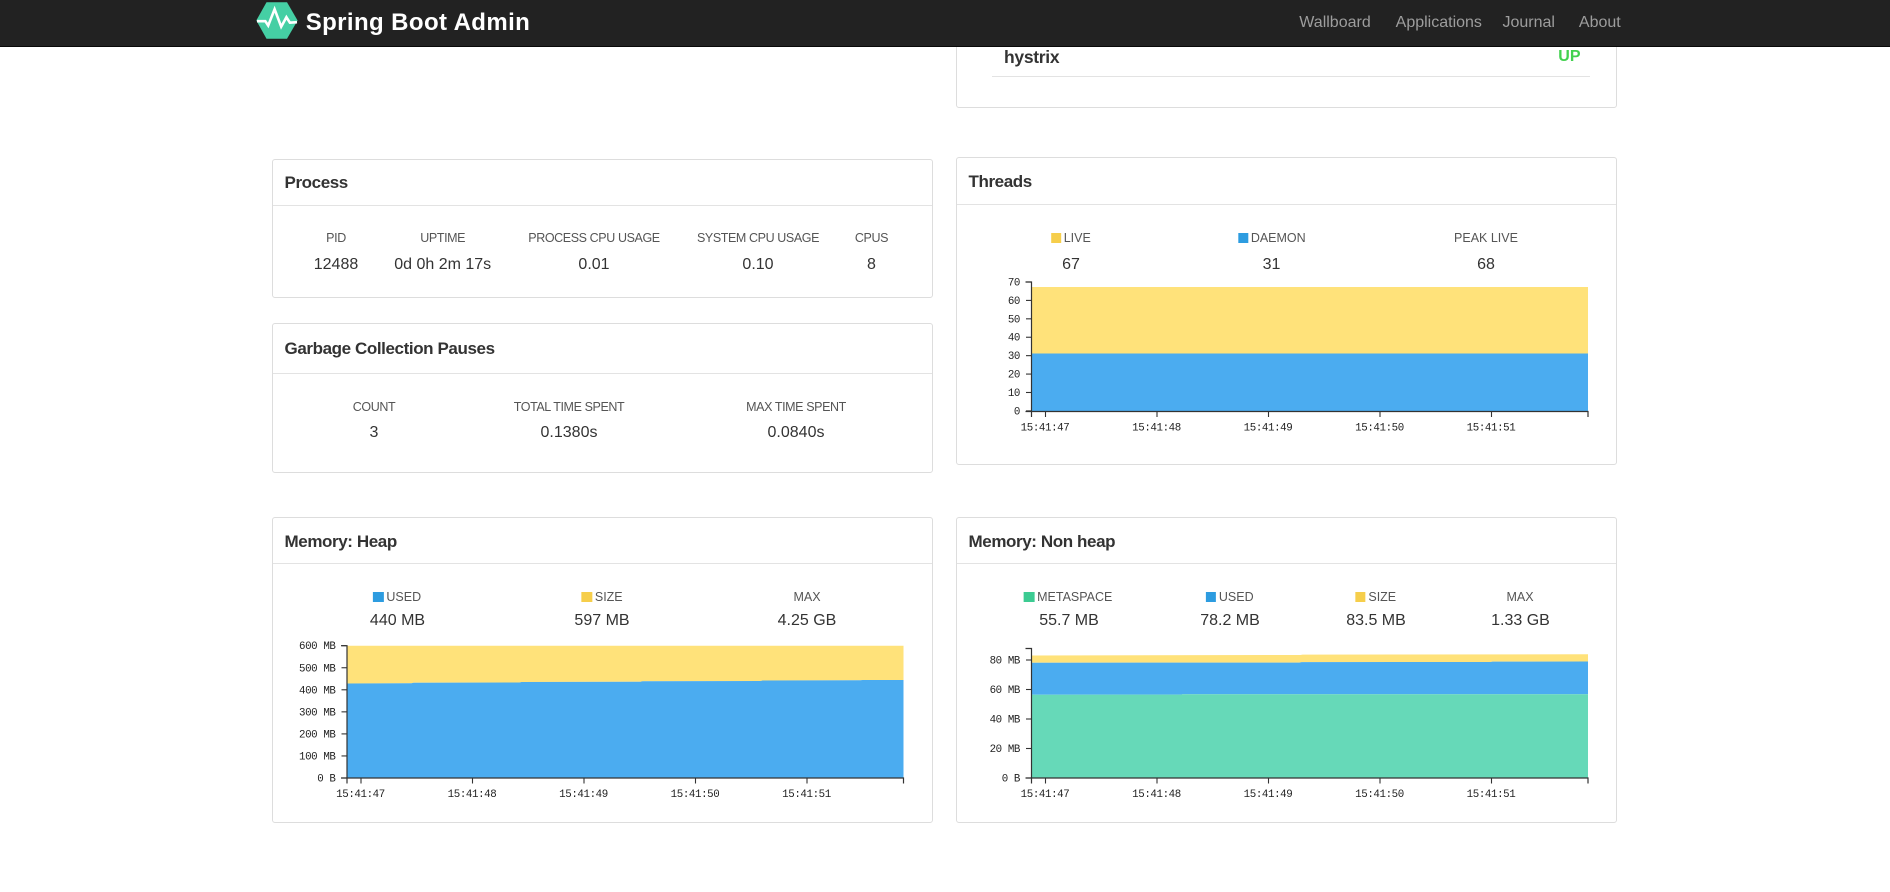  I want to click on svg-text: 50, so click(1013, 320).